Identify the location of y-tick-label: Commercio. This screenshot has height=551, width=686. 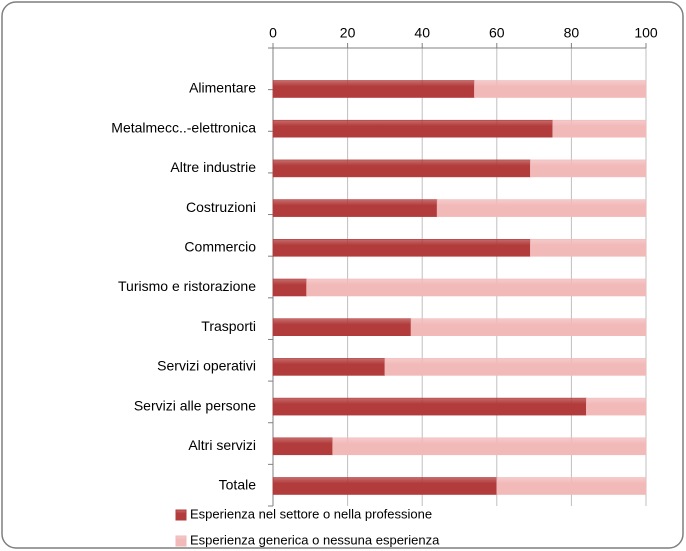
(220, 247).